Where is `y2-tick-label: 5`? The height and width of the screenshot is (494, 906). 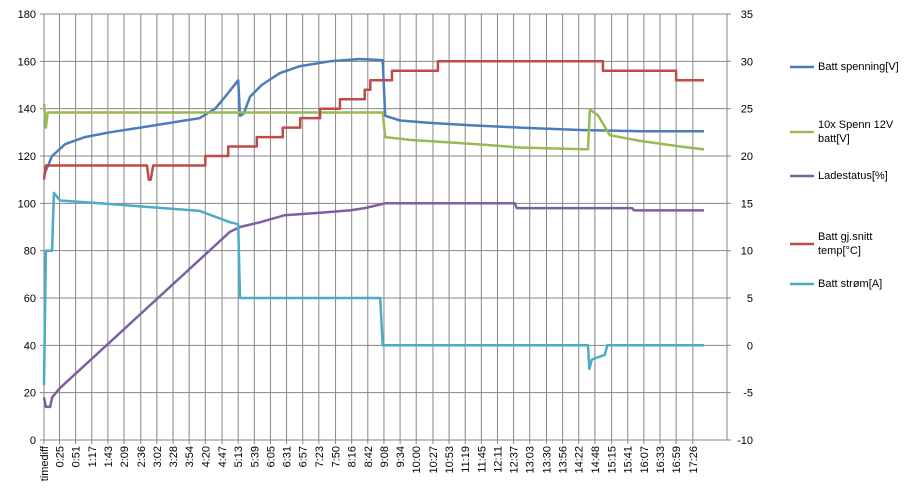
y2-tick-label: 5 is located at coordinates (750, 299).